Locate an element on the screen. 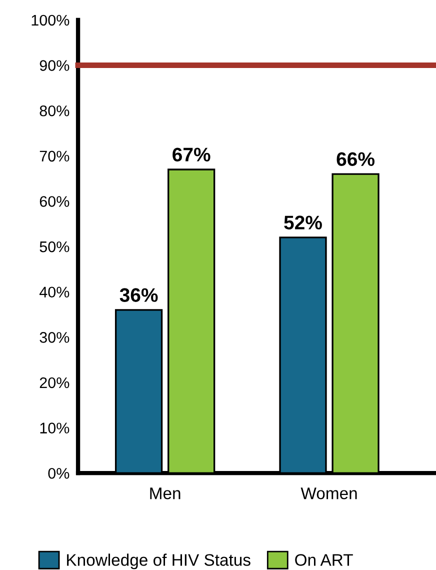 The width and height of the screenshot is (436, 570). y-tick-label: 40% is located at coordinates (54, 292).